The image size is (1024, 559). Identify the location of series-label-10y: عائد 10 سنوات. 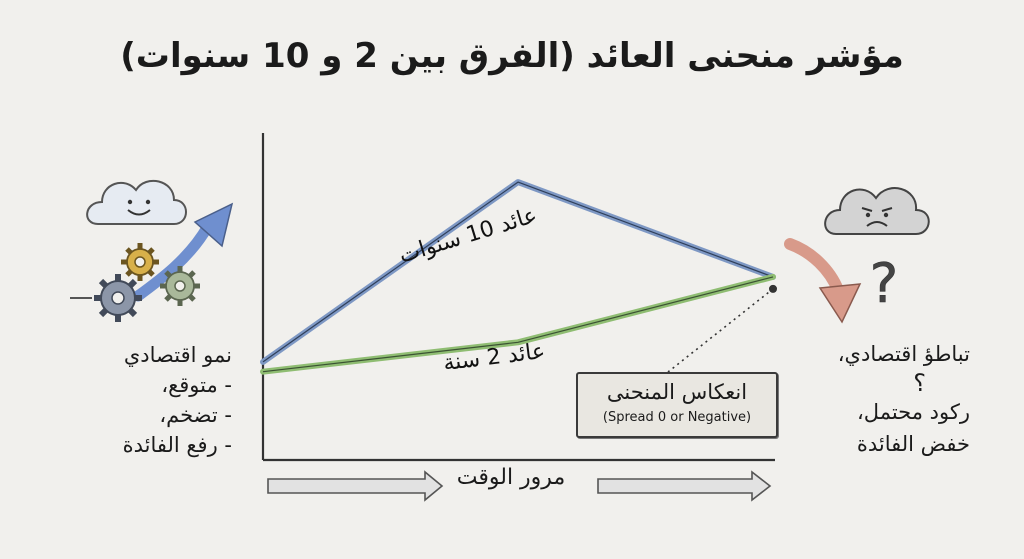
(468, 236).